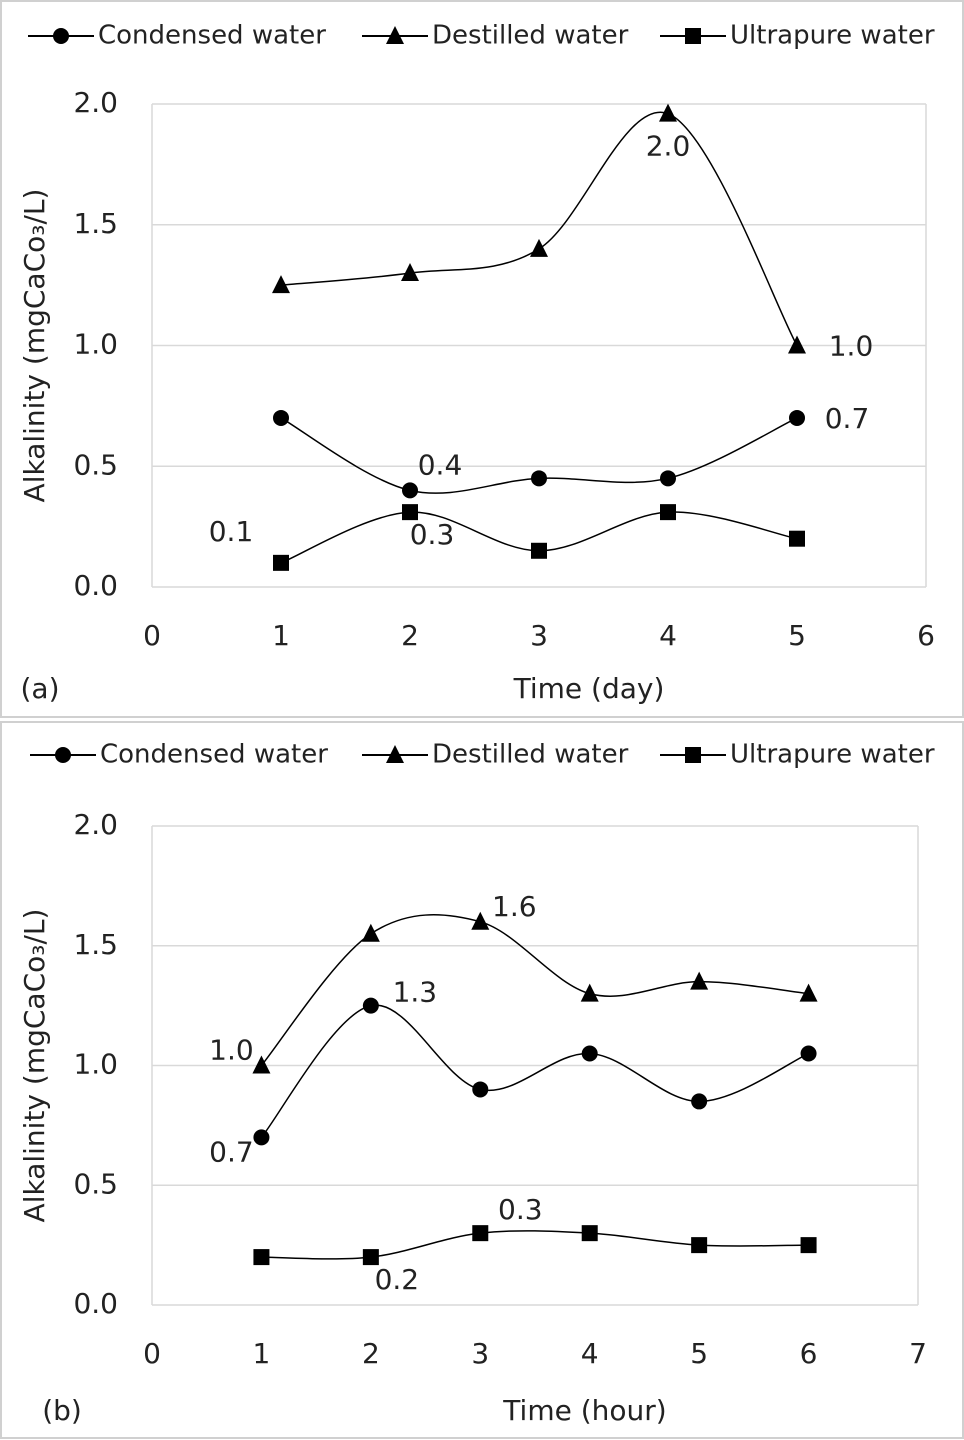 The height and width of the screenshot is (1440, 964). Describe the element at coordinates (589, 688) in the screenshot. I see `x-axis-title: Time (day)` at that location.